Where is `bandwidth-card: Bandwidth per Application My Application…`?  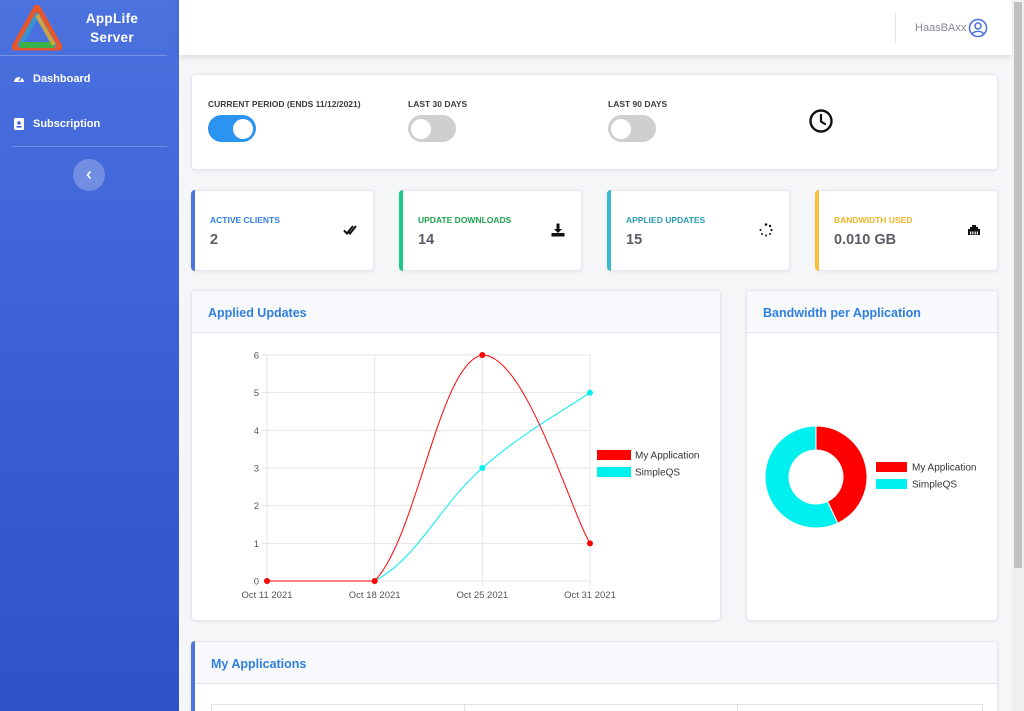 bandwidth-card: Bandwidth per Application My Application… is located at coordinates (872, 455).